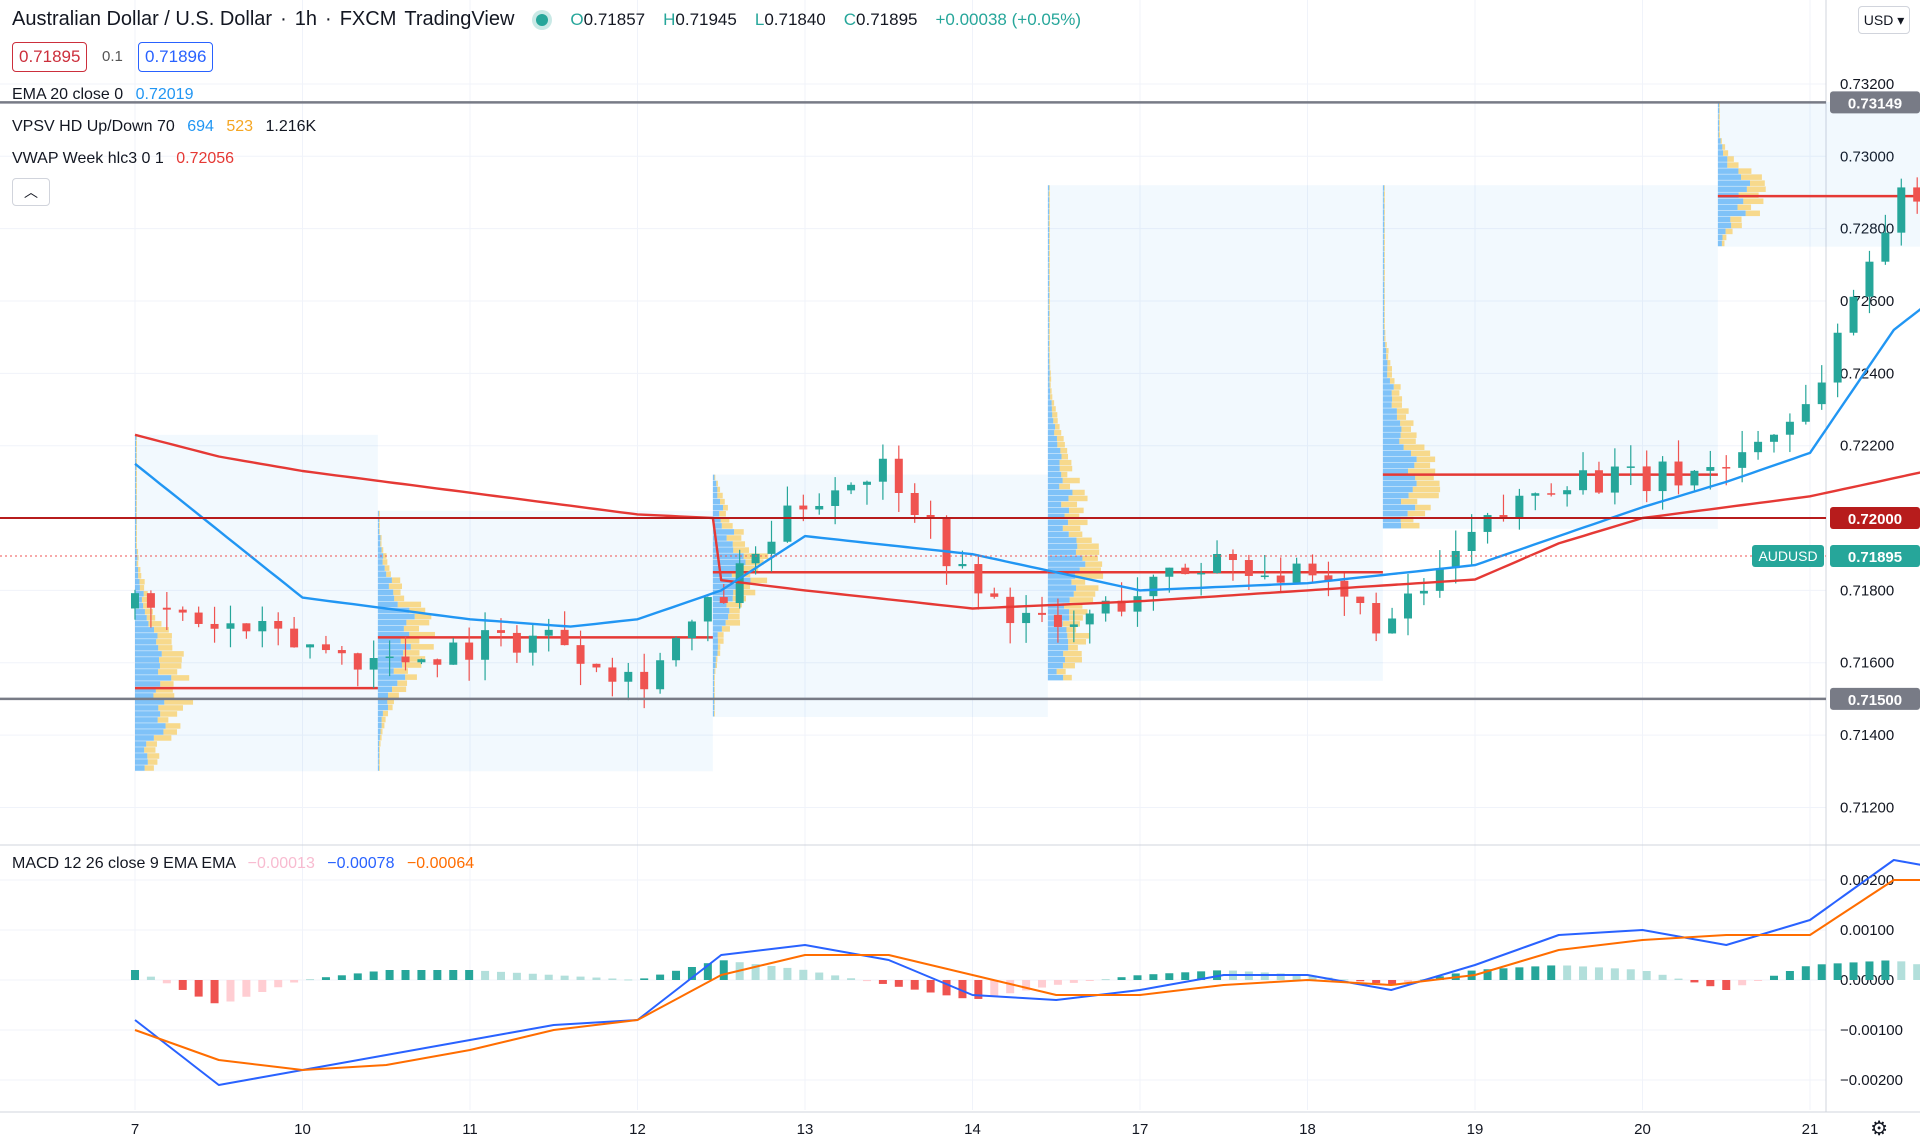 Image resolution: width=1920 pixels, height=1148 pixels. I want to click on settings-gear-icon: ⚙, so click(1879, 1129).